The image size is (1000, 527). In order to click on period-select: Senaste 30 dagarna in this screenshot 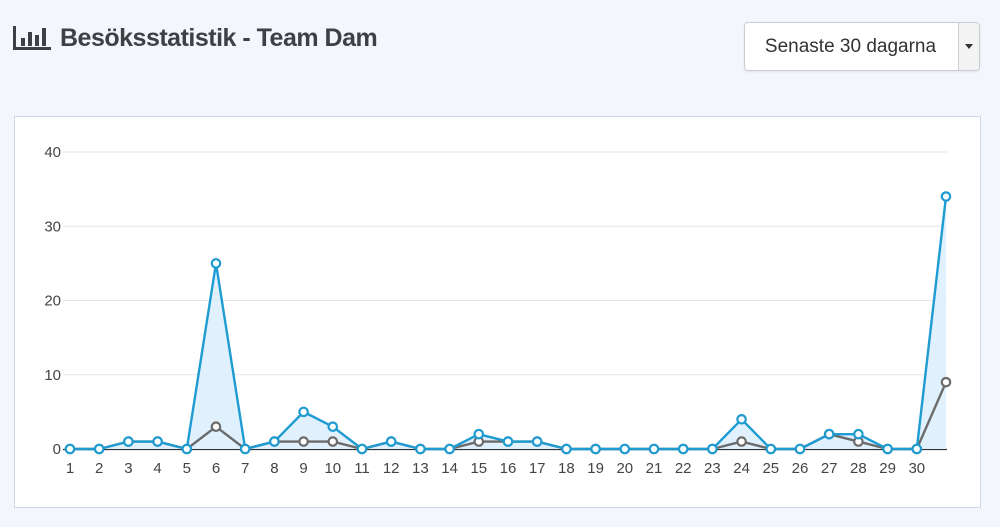, I will do `click(862, 46)`.